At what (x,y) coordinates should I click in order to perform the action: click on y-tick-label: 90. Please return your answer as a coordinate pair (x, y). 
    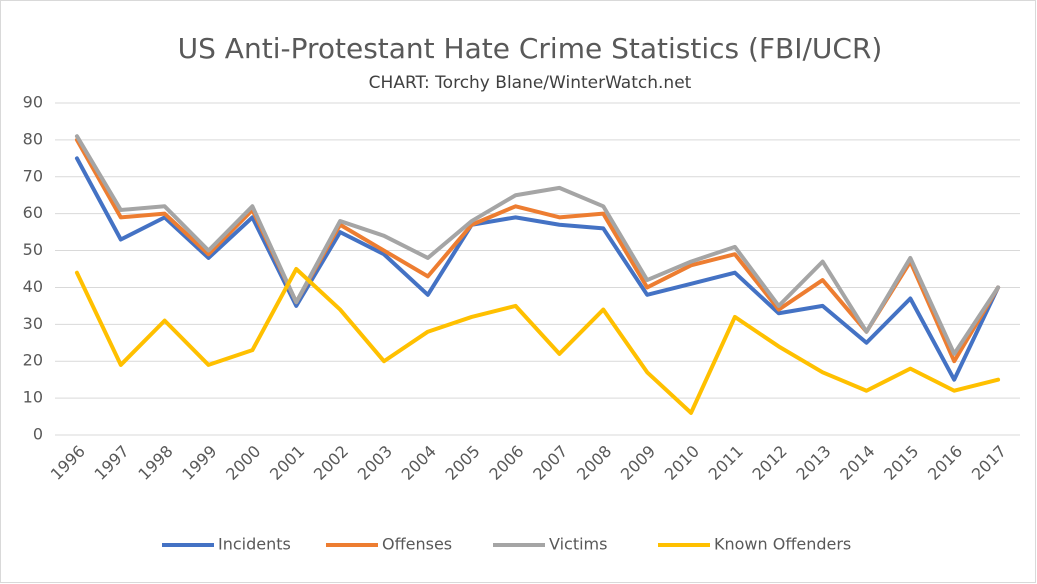
    Looking at the image, I should click on (33, 102).